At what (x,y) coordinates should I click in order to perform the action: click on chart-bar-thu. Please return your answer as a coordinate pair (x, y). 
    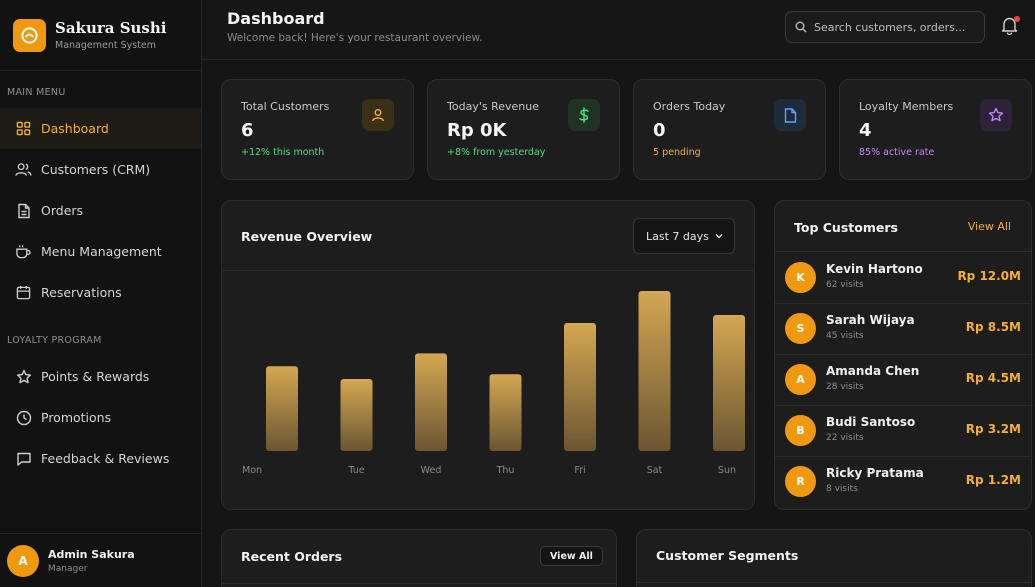
    Looking at the image, I should click on (505, 412).